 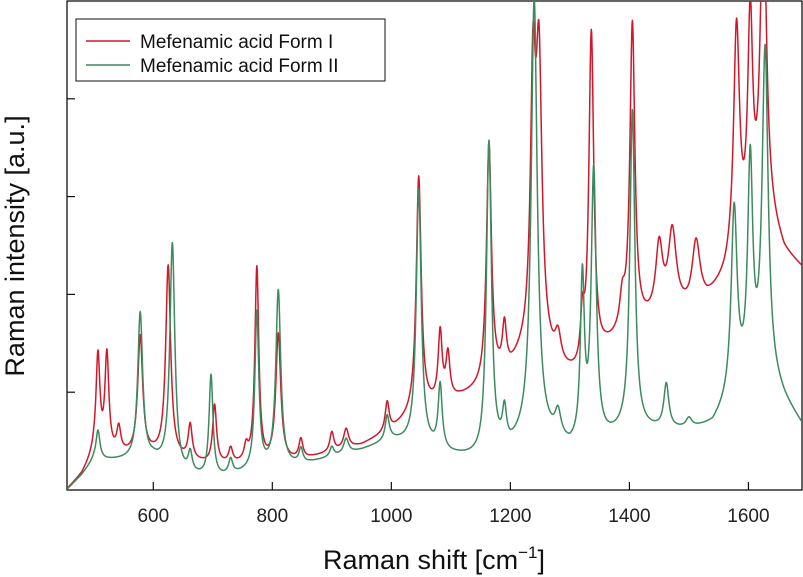 I want to click on x-tick-label-600: 600, so click(x=153, y=516).